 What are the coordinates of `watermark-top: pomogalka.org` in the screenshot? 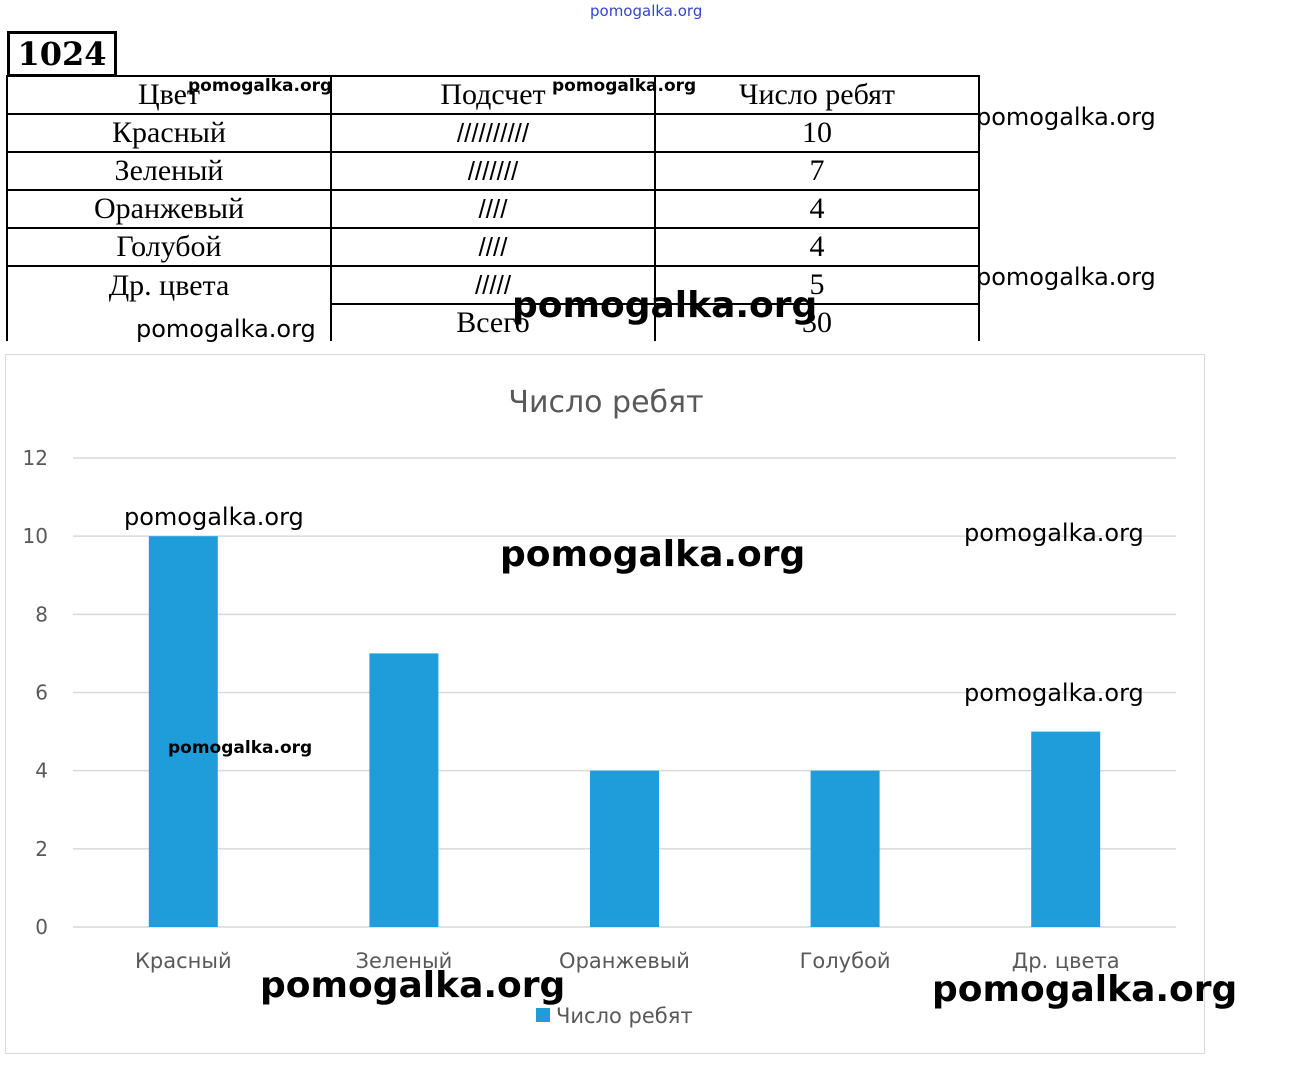 It's located at (646, 11).